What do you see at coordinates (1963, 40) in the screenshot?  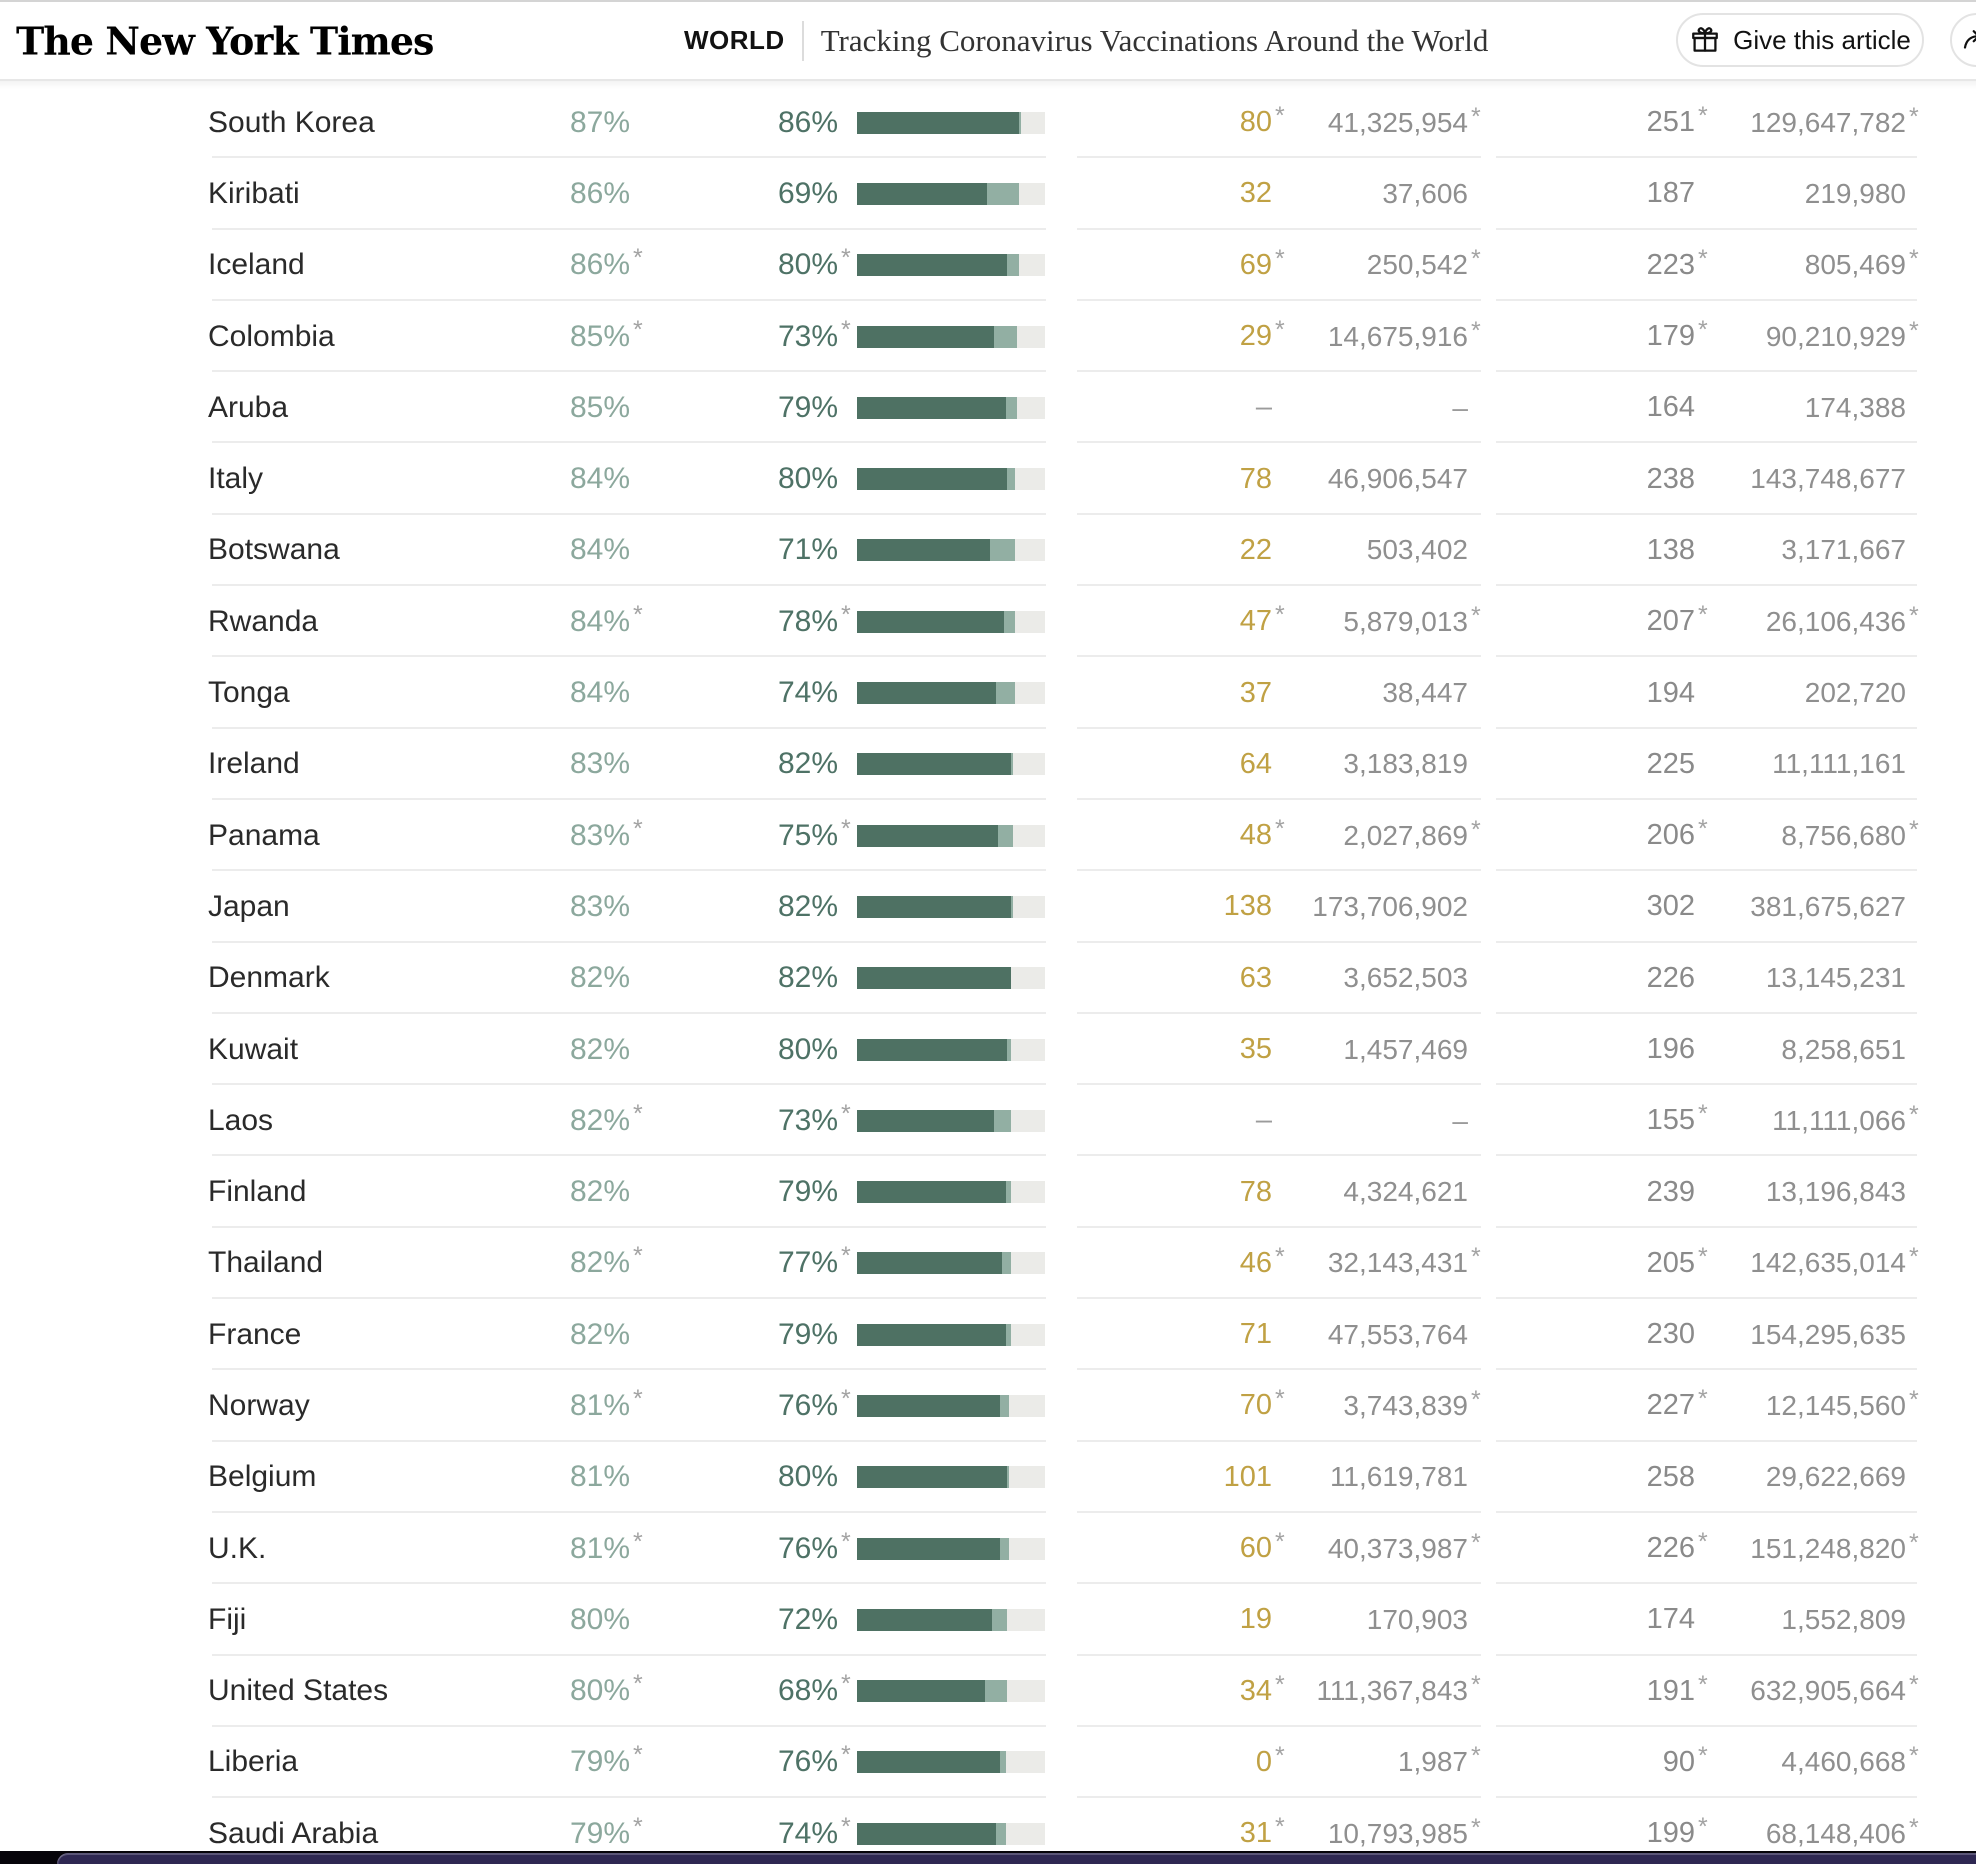 I see `share-button` at bounding box center [1963, 40].